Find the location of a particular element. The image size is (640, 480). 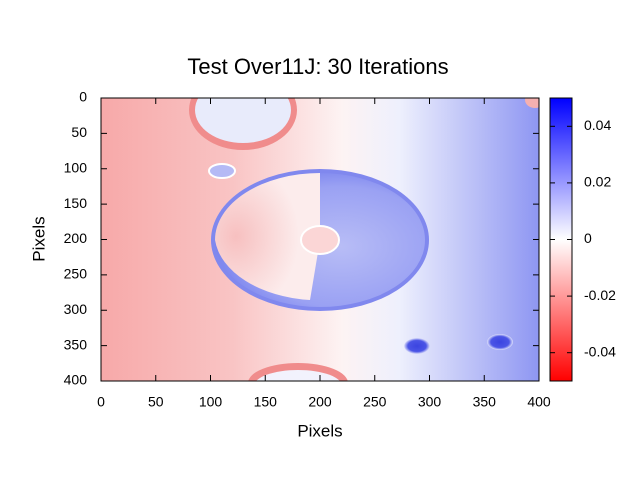

y-tick-label: 150 is located at coordinates (76, 203).